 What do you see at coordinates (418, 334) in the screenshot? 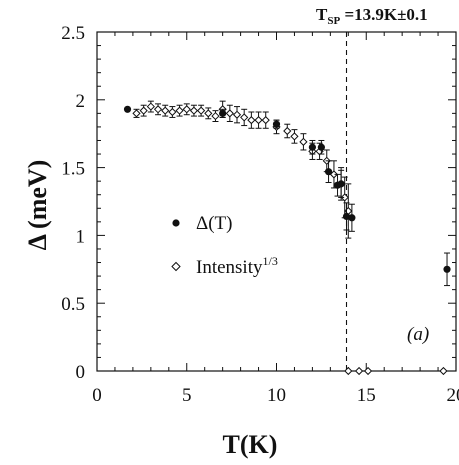
I see `panel-label: (a)` at bounding box center [418, 334].